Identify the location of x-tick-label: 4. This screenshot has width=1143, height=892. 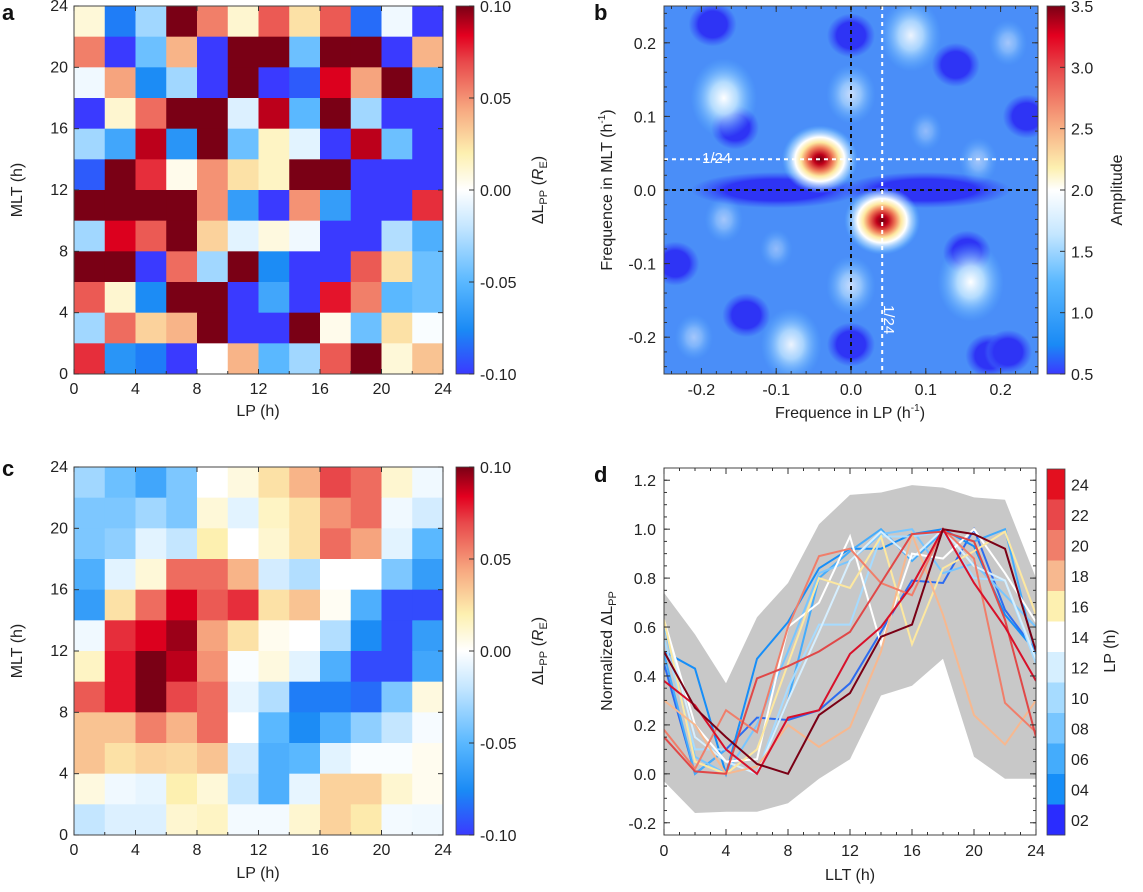
(726, 851).